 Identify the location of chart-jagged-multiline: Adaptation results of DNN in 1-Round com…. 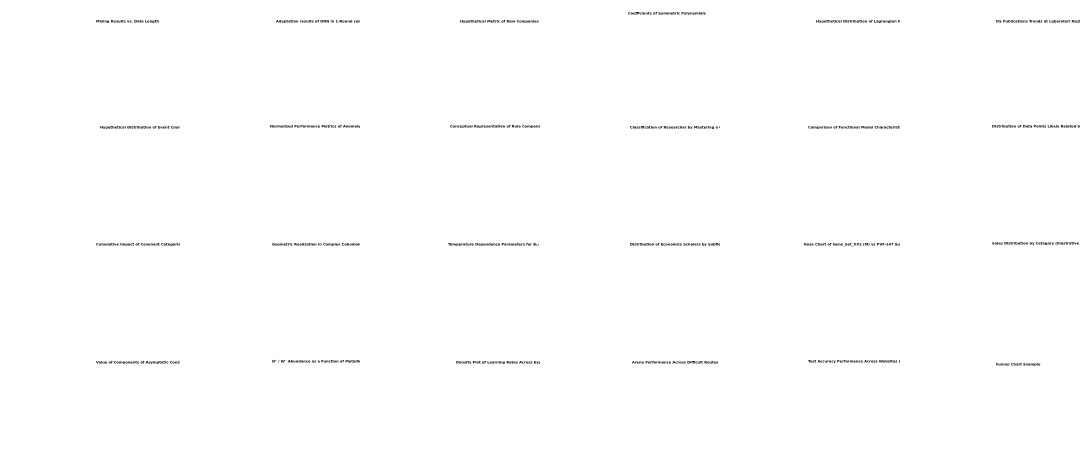
(318, 21).